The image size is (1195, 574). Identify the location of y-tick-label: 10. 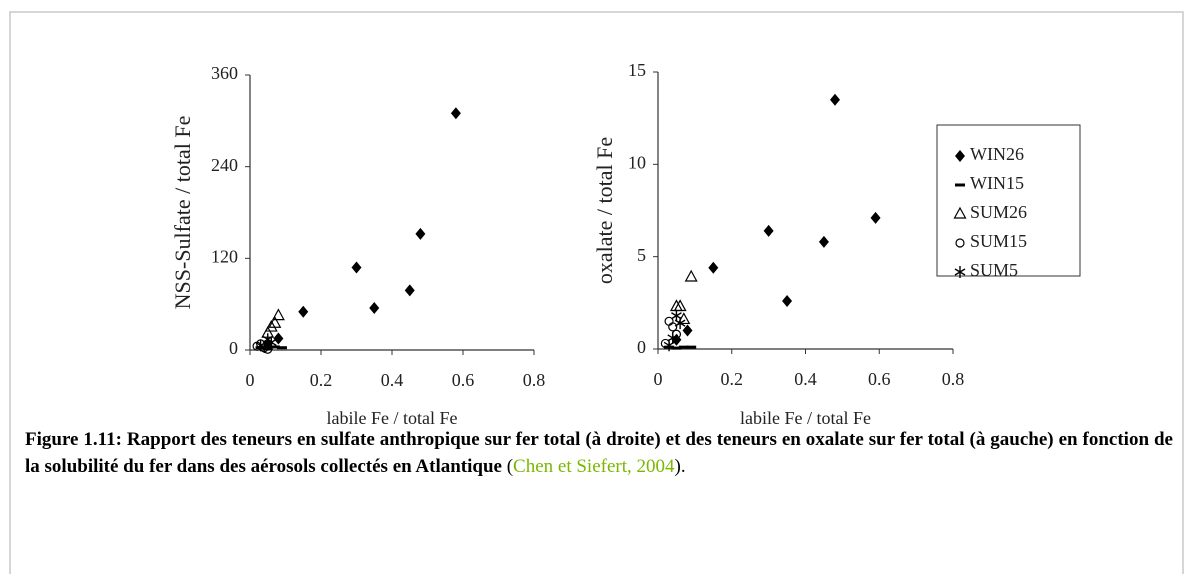
(637, 162).